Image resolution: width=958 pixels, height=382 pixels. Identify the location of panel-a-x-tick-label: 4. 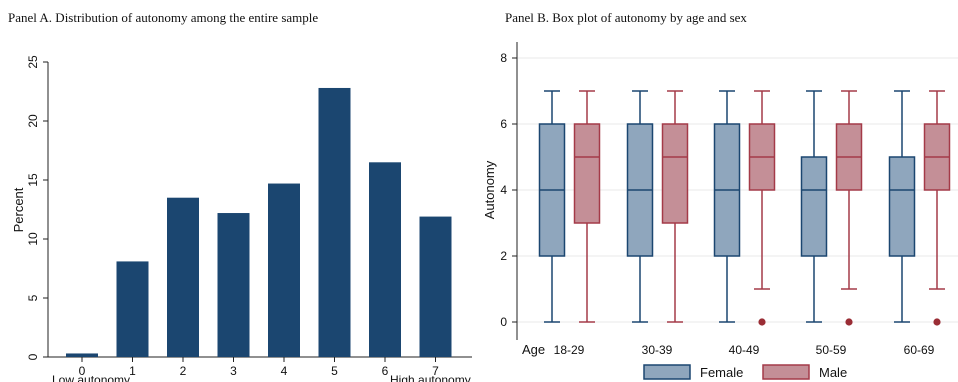
(284, 371).